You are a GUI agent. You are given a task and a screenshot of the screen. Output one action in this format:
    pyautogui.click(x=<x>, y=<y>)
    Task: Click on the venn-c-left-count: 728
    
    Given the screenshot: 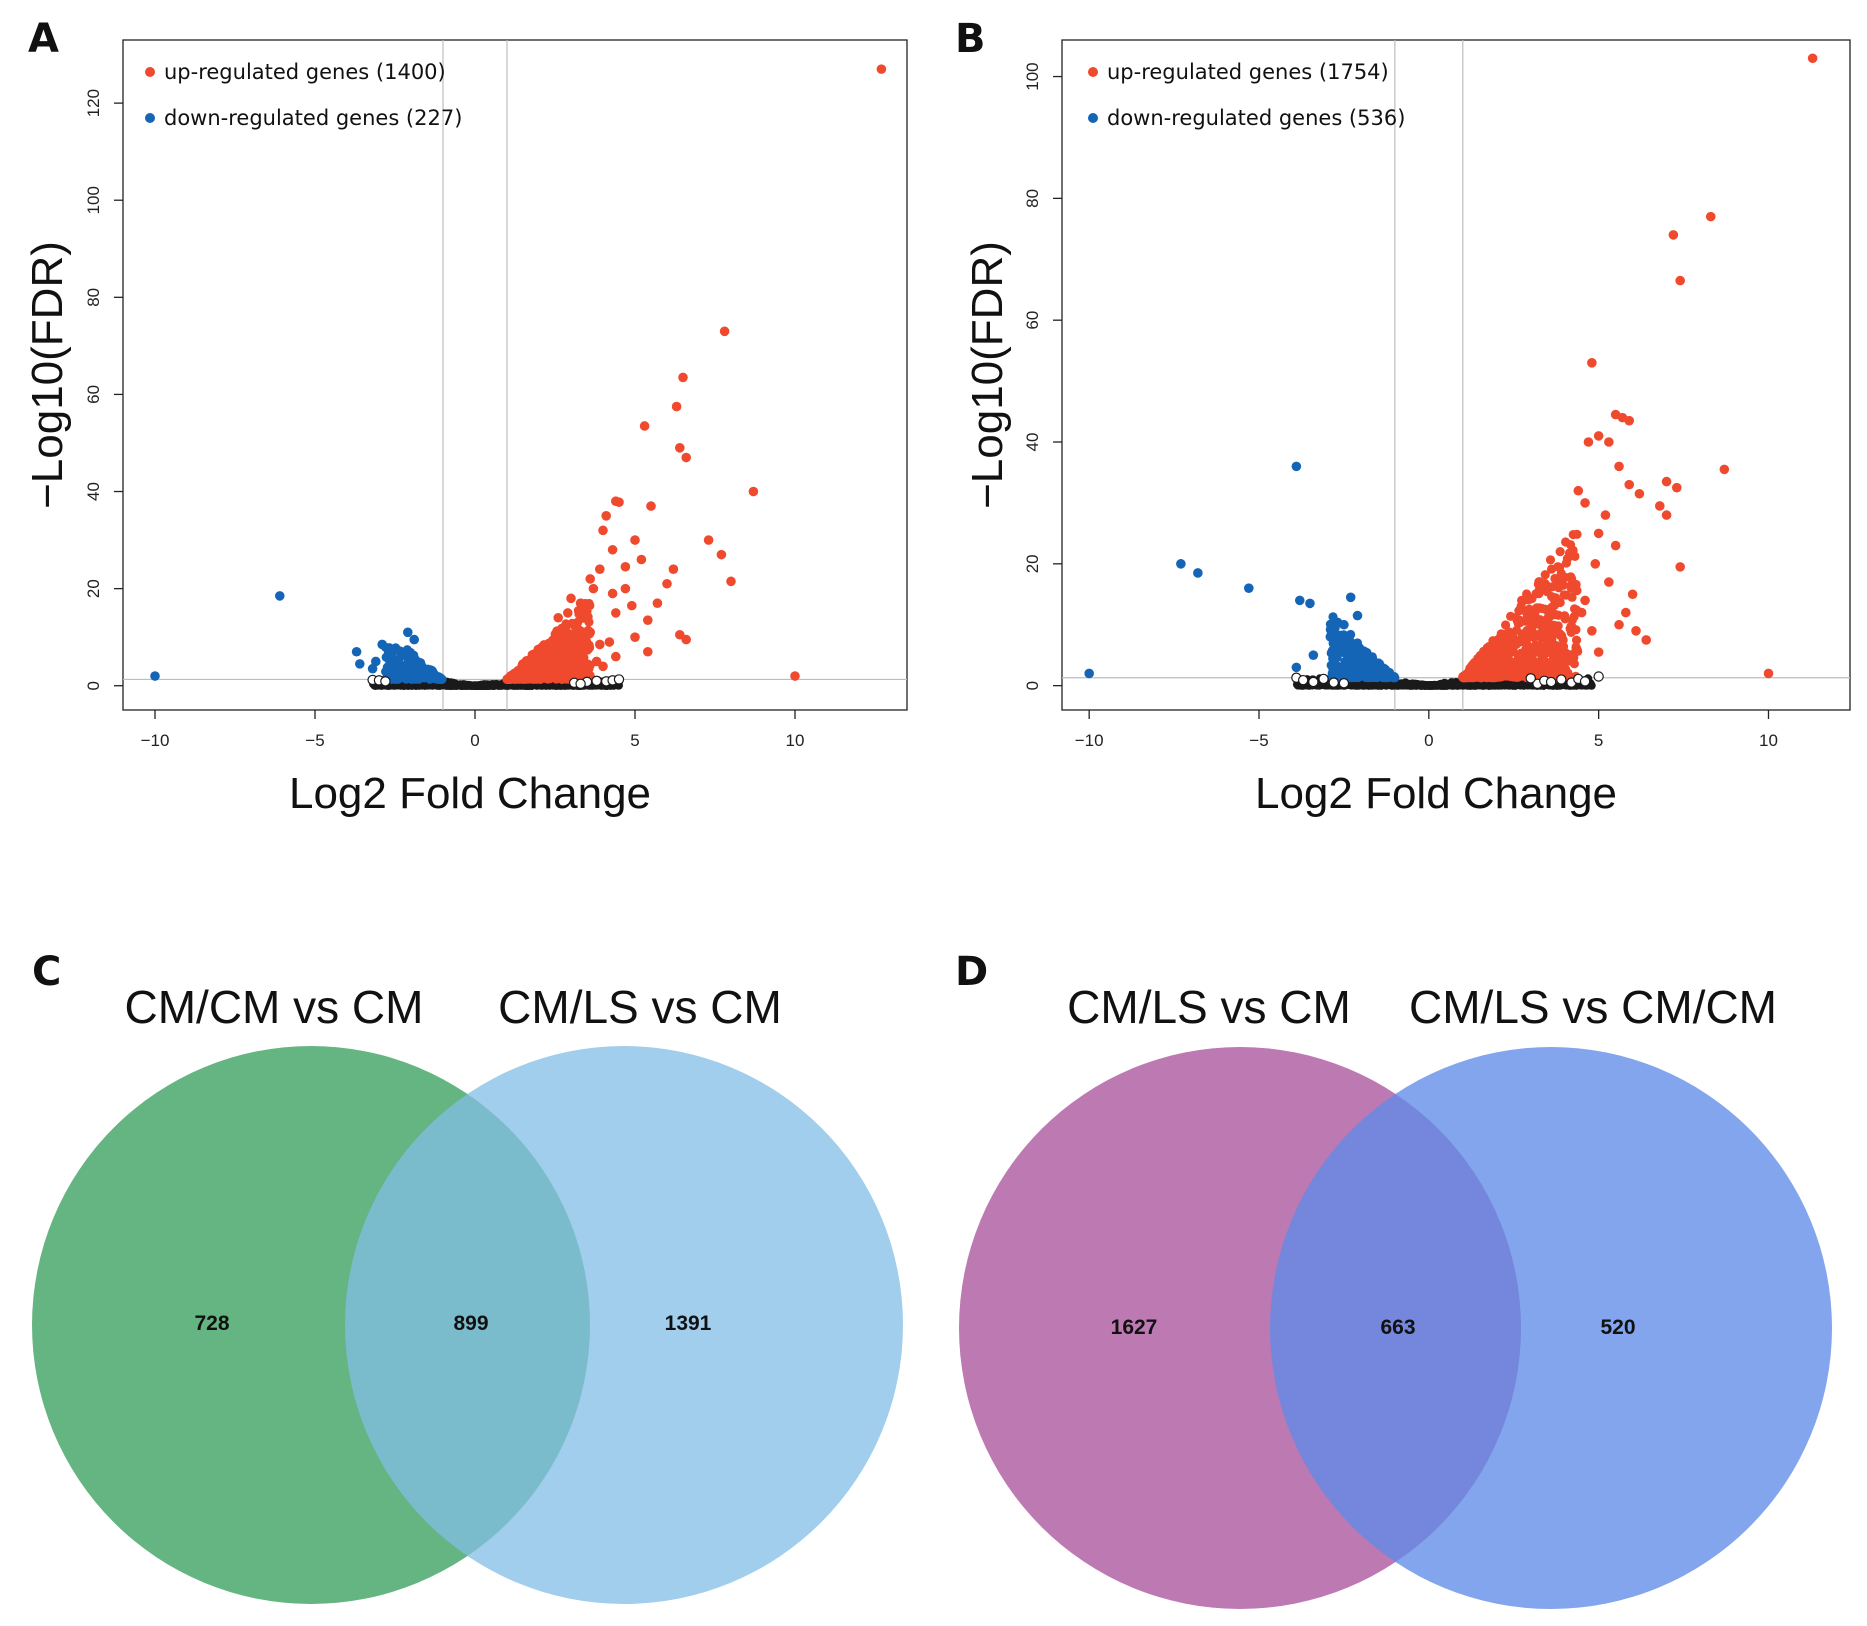 What is the action you would take?
    pyautogui.click(x=211, y=1323)
    